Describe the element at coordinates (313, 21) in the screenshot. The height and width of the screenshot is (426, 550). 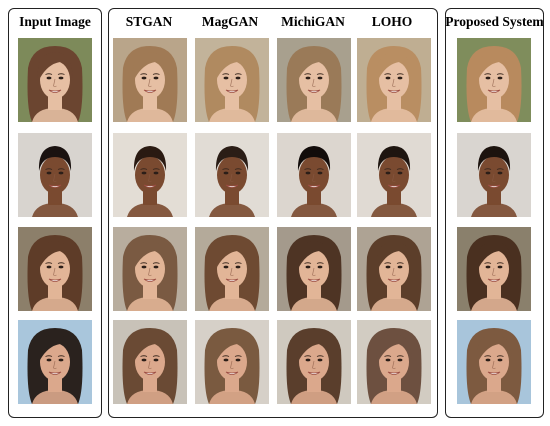
I see `column-title-michigan: MichiGAN` at that location.